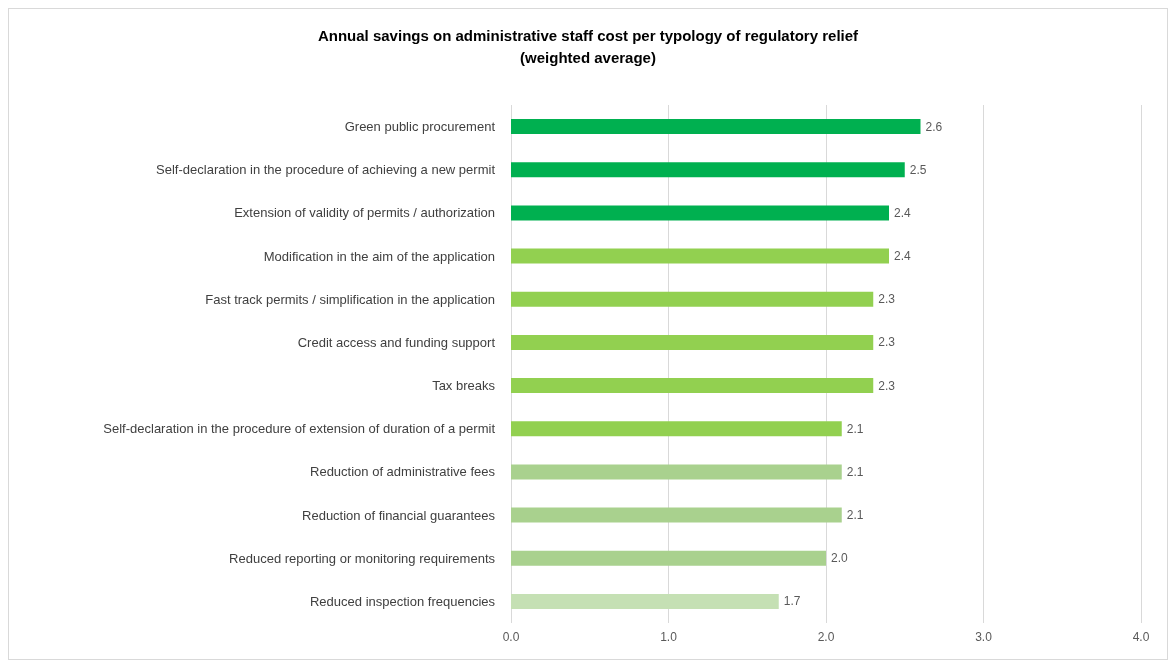  What do you see at coordinates (420, 127) in the screenshot?
I see `y-tick-label: Green public procurement` at bounding box center [420, 127].